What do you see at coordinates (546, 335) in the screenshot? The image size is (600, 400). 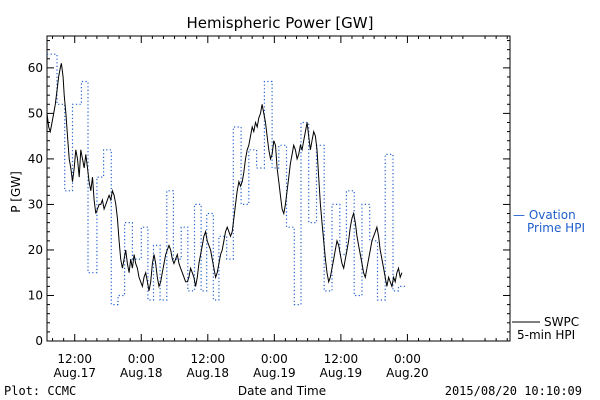 I see `legend-swpc-line2: 5-min HPI` at bounding box center [546, 335].